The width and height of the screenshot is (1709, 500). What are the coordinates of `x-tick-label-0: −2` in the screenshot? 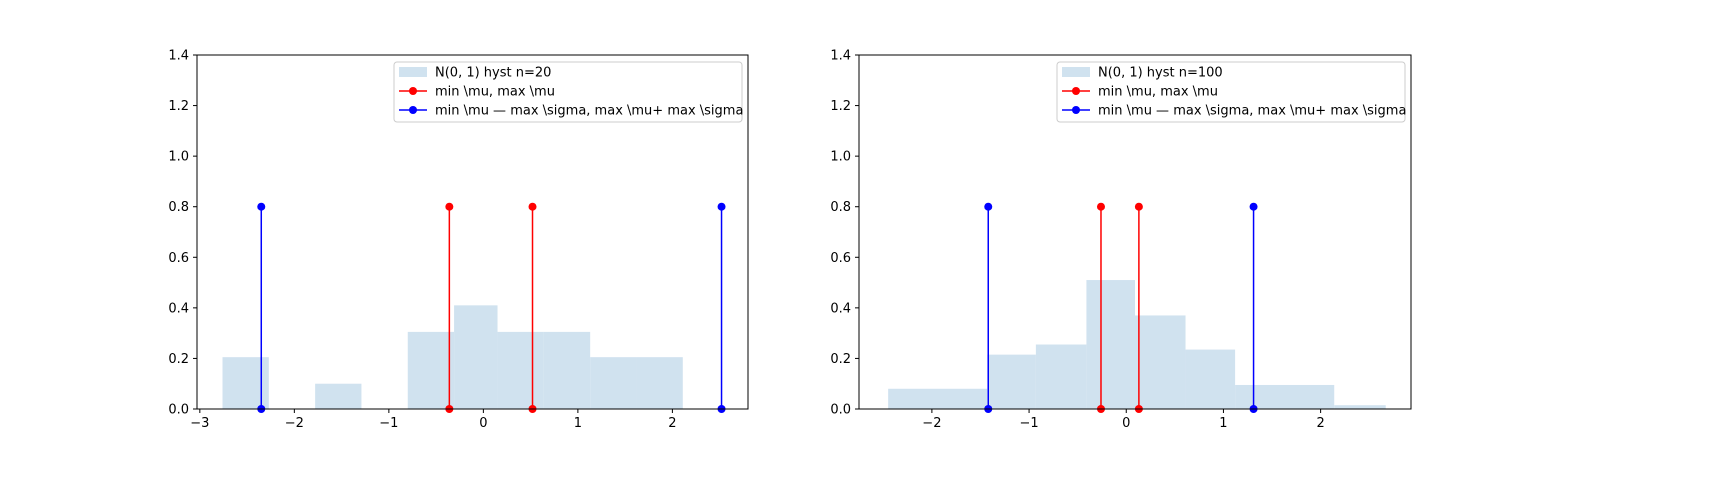 It's located at (931, 423).